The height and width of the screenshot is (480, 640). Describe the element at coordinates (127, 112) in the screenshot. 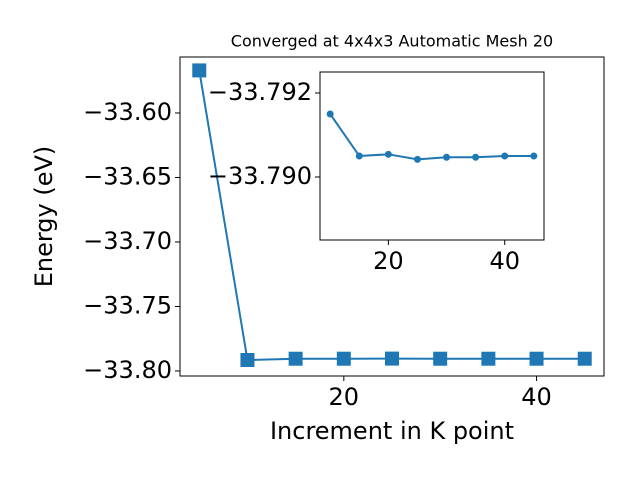

I see `y-tick-label: −33.60` at that location.